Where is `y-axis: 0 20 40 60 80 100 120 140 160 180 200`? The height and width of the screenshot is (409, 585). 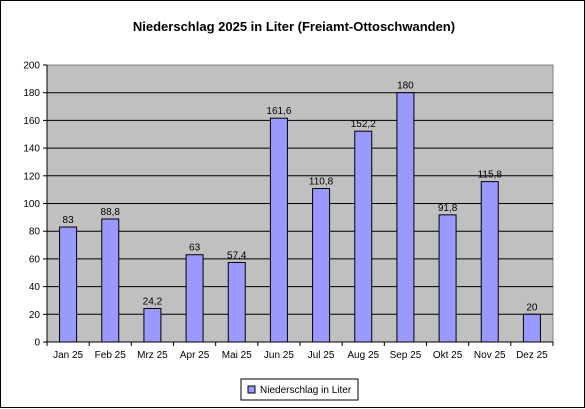
y-axis: 0 20 40 60 80 100 120 140 160 180 200 is located at coordinates (35, 205).